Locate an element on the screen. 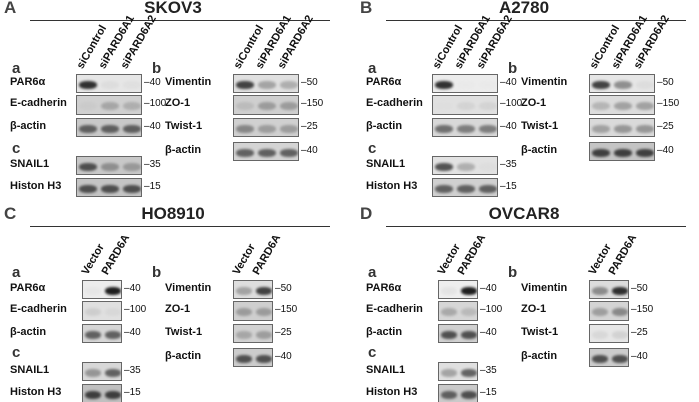 The image size is (699, 402). protein-label-zo-1: ZO-1 is located at coordinates (178, 309).